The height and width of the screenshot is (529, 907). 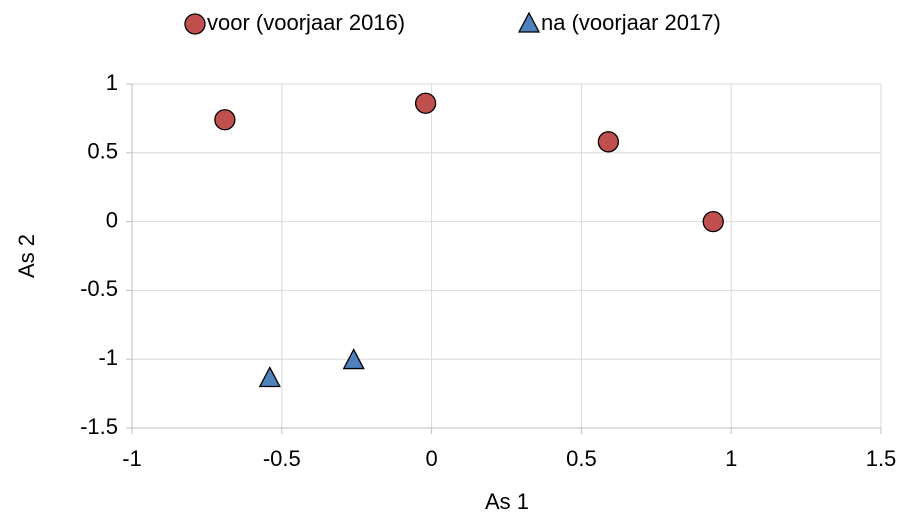 What do you see at coordinates (431, 458) in the screenshot?
I see `x-tick-label: 0` at bounding box center [431, 458].